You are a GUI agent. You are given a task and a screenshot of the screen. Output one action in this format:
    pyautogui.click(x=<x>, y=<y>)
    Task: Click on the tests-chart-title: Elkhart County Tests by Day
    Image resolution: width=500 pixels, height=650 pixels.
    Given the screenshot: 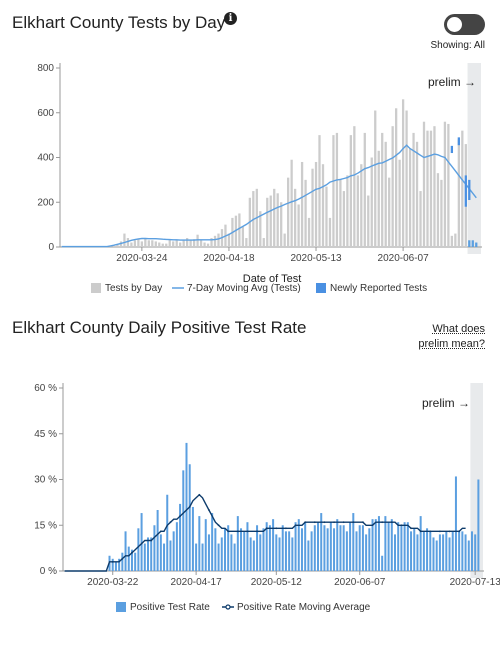 What is the action you would take?
    pyautogui.click(x=119, y=22)
    